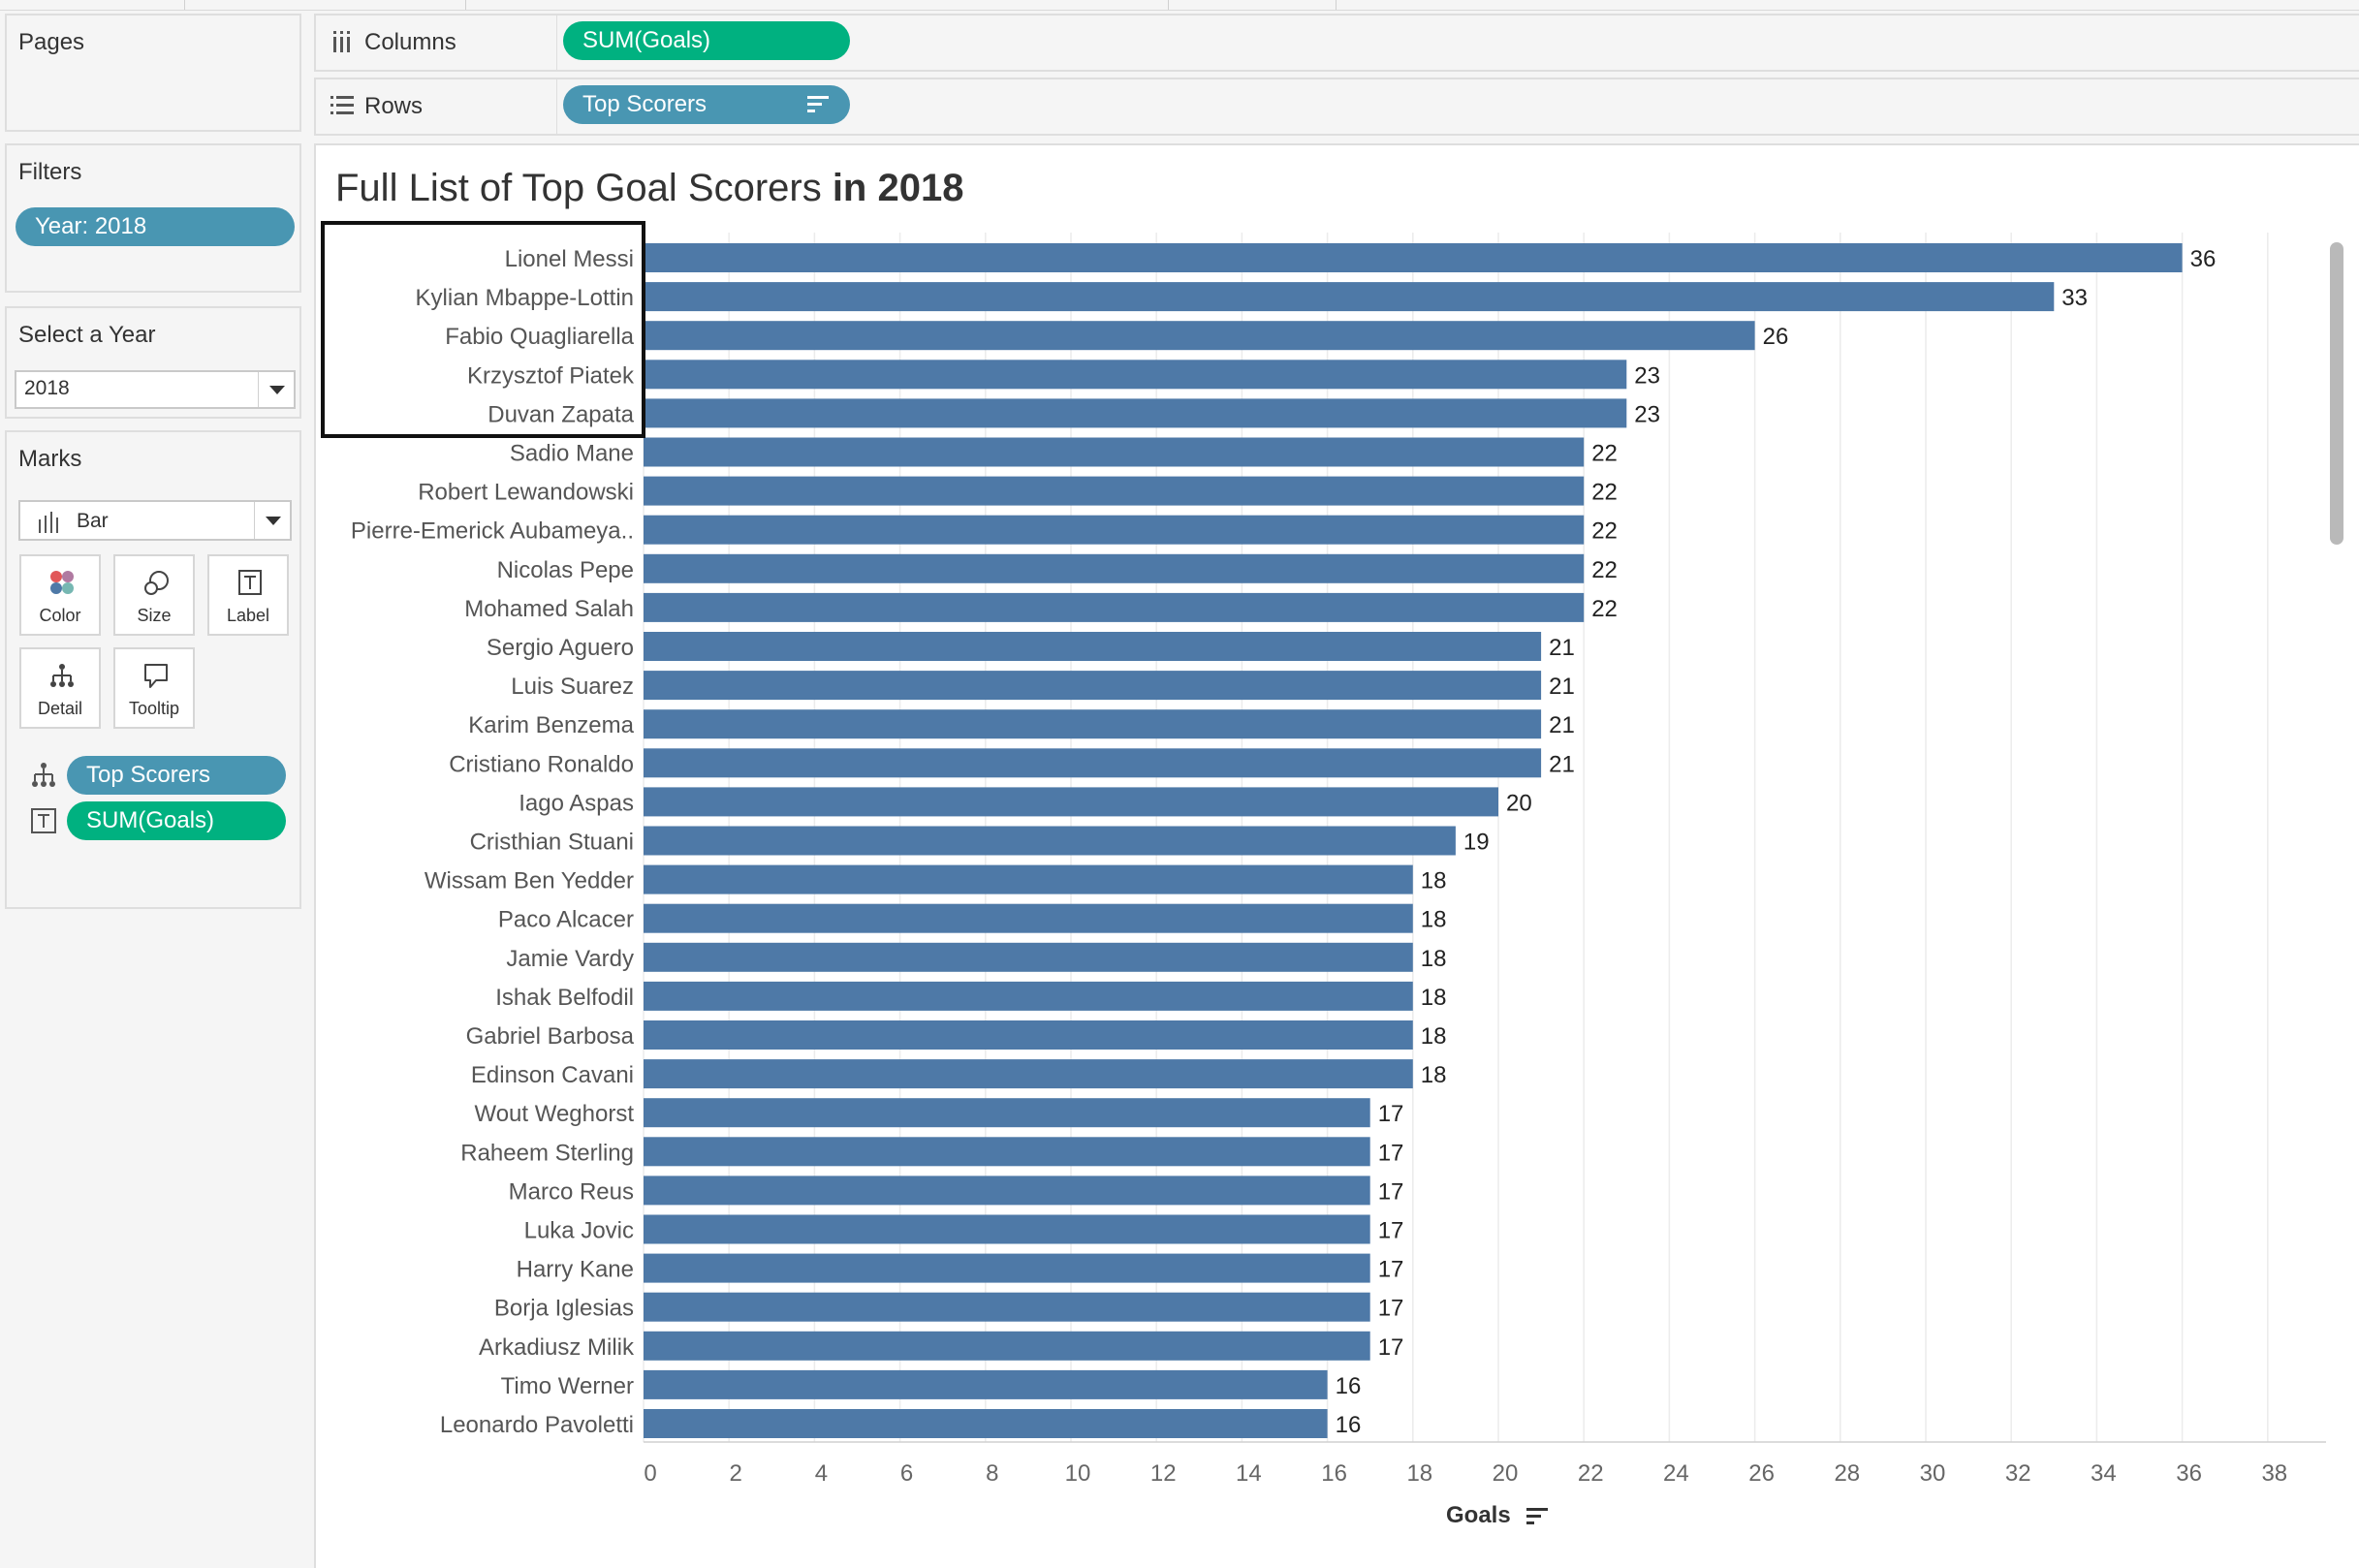  I want to click on category-label: Timo Werner, so click(568, 1386).